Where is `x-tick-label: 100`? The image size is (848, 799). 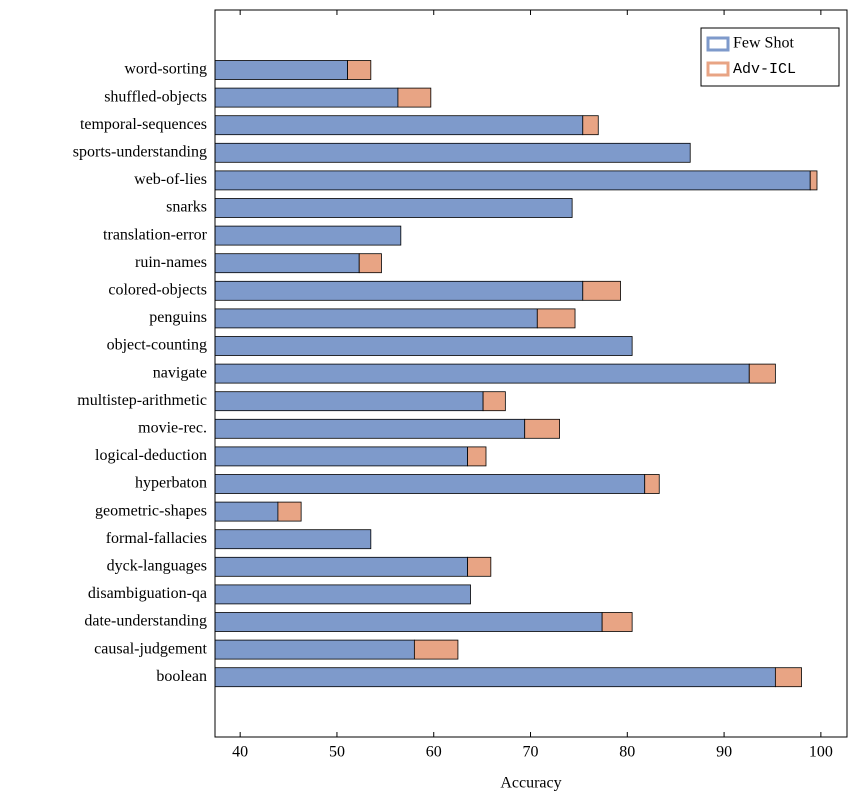
x-tick-label: 100 is located at coordinates (821, 752).